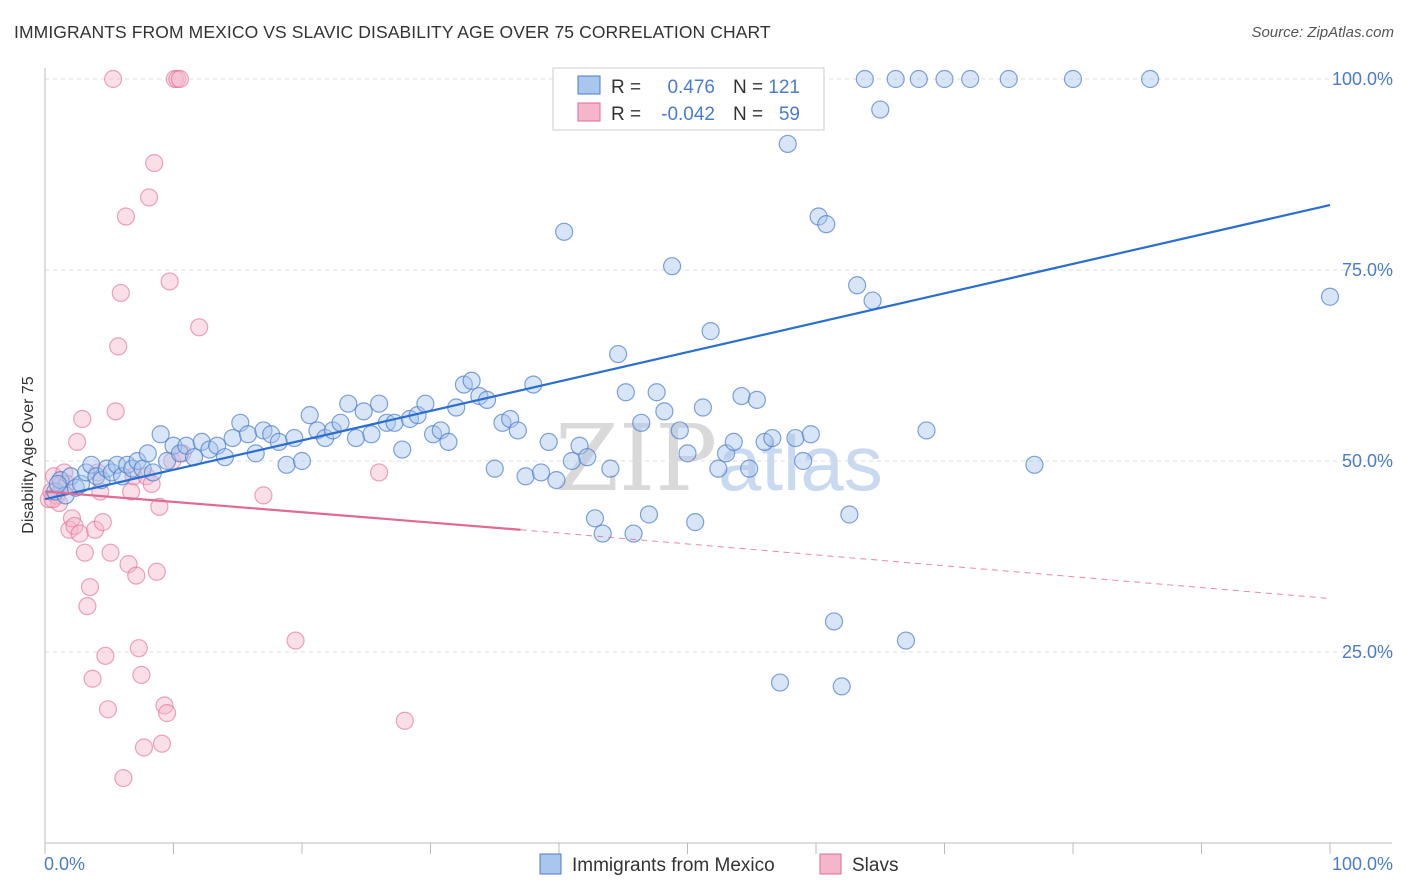 The image size is (1406, 892). Describe the element at coordinates (691, 87) in the screenshot. I see `stats-r-value-blue: 0.476` at that location.